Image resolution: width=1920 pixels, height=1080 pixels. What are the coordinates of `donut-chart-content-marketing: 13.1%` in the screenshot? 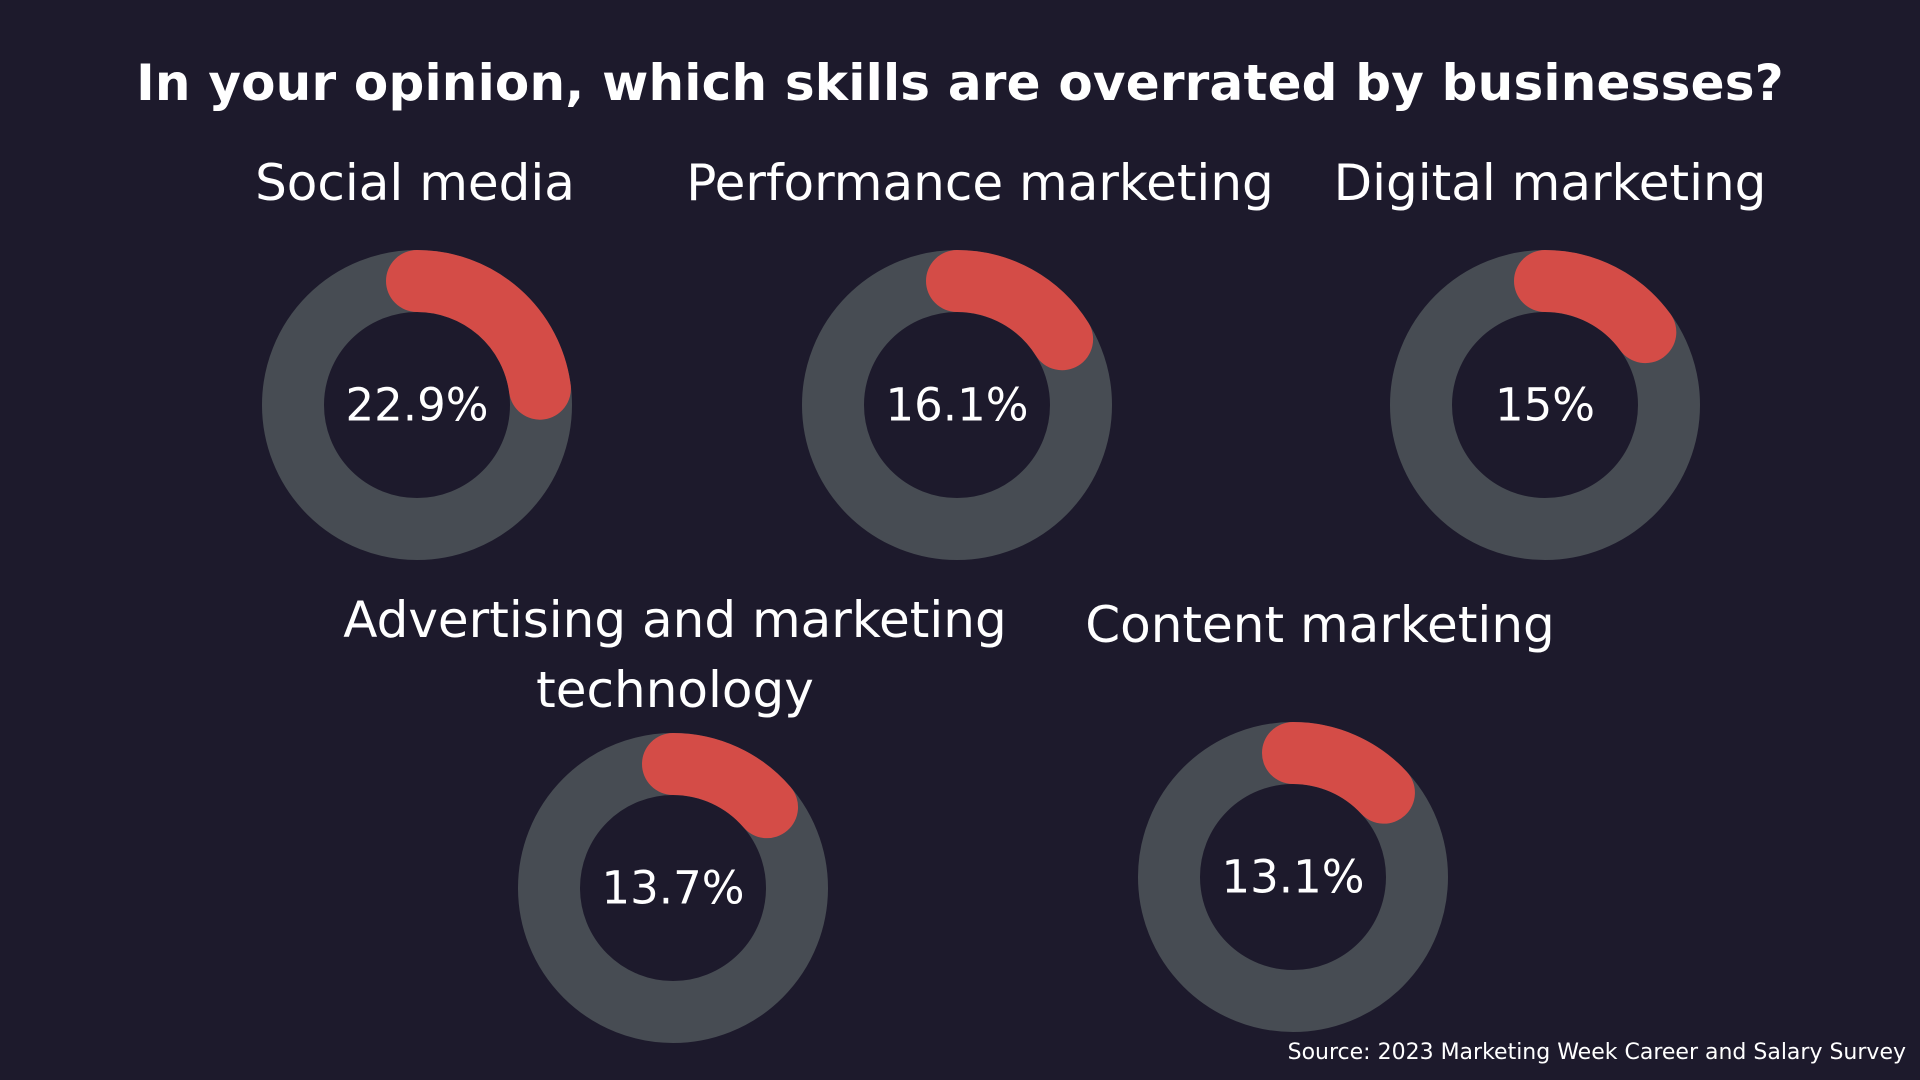 It's located at (1293, 877).